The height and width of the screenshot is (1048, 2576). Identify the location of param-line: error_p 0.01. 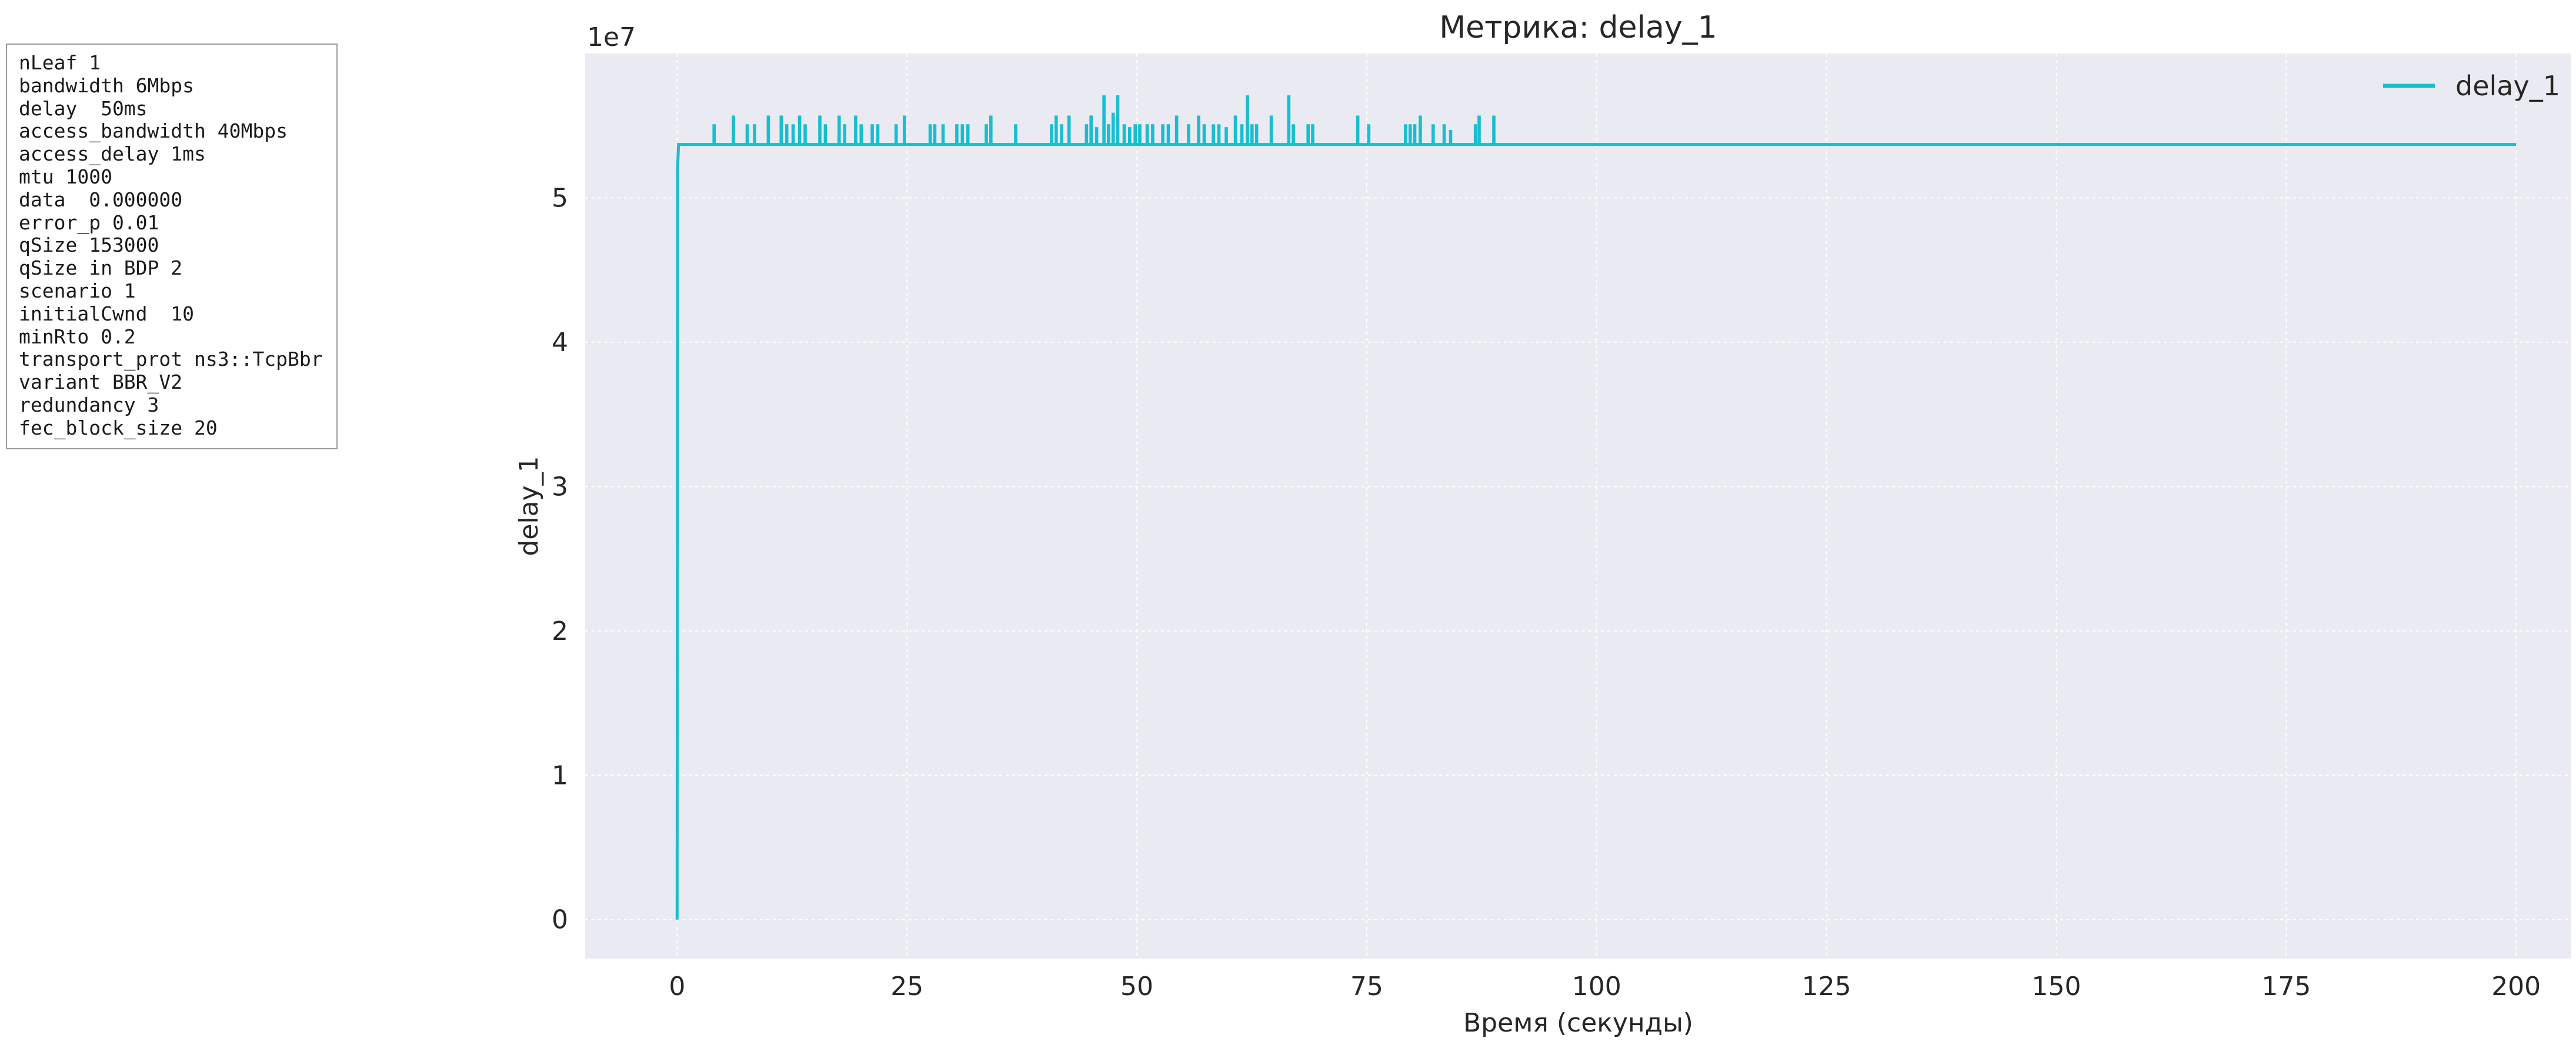
(89, 222).